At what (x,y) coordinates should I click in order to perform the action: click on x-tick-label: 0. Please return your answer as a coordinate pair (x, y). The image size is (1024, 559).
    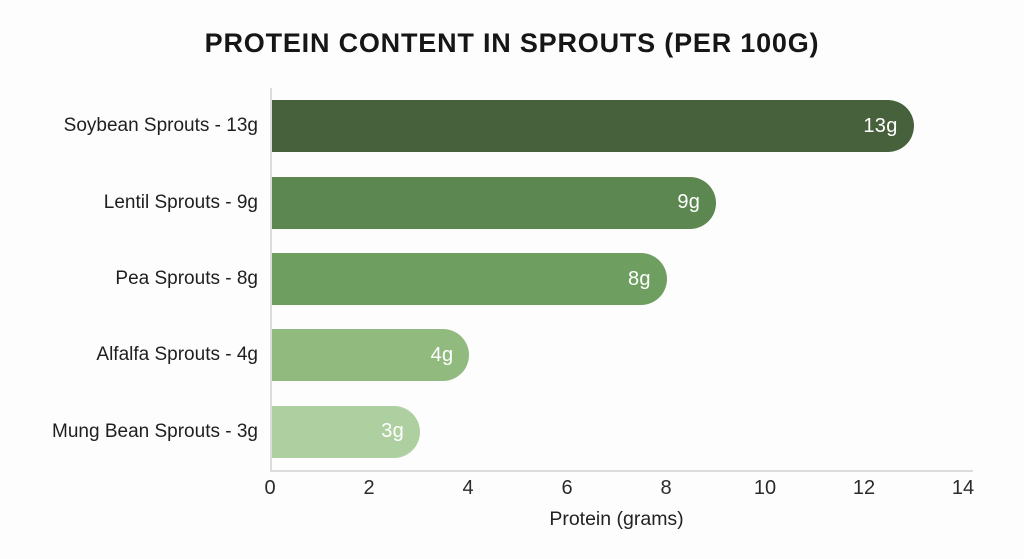
    Looking at the image, I should click on (270, 488).